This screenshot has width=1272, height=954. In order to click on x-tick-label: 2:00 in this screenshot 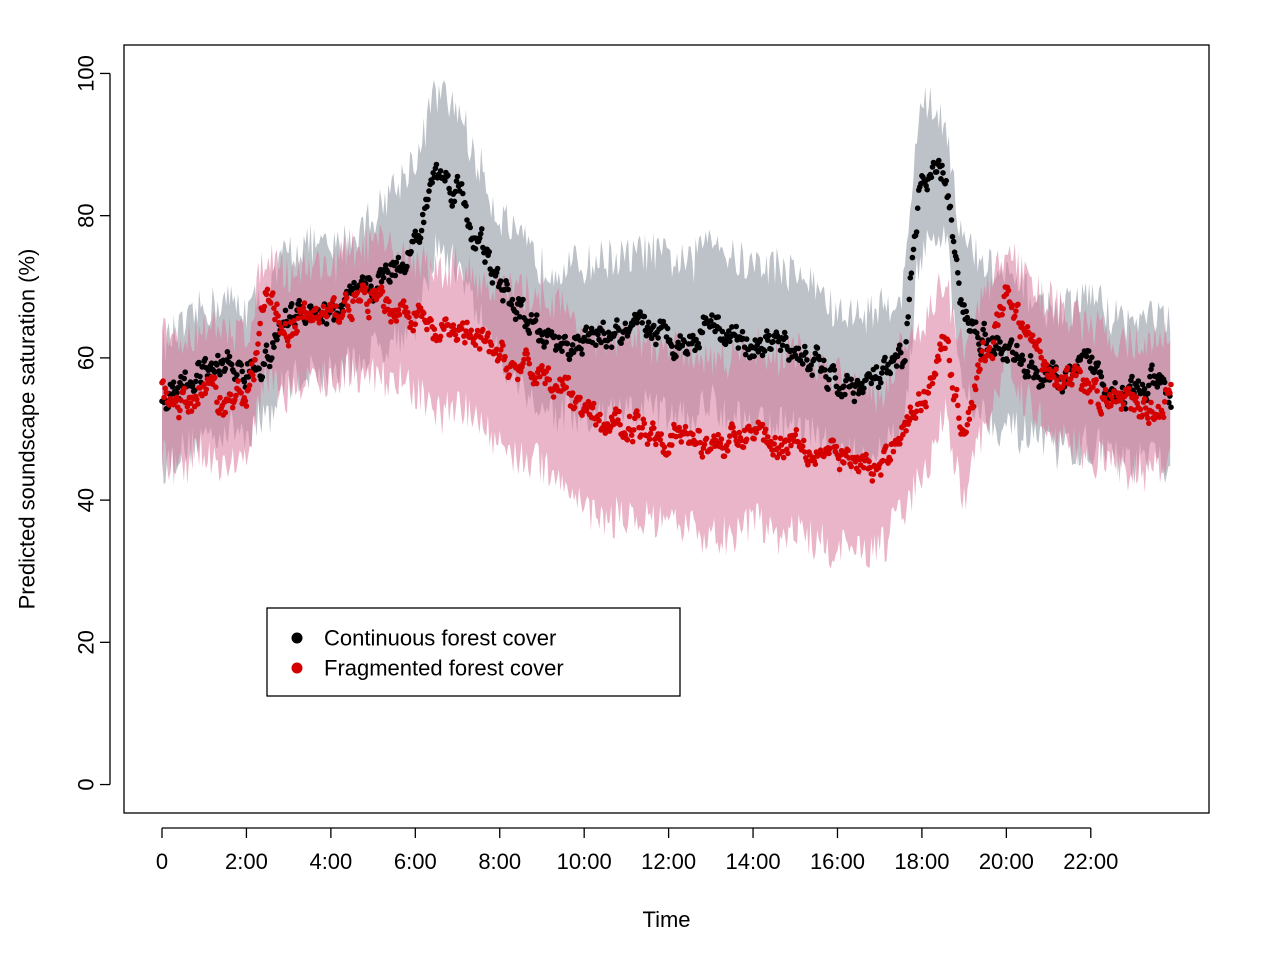, I will do `click(246, 861)`.